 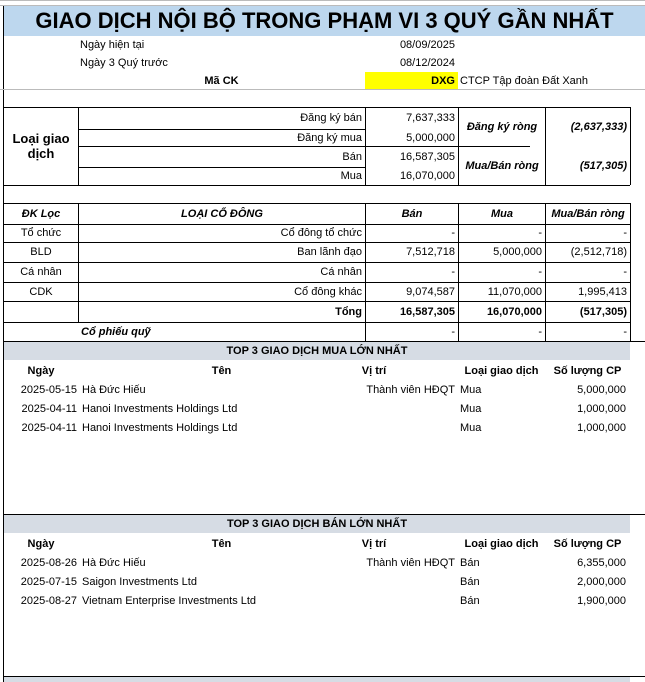 What do you see at coordinates (328, 291) in the screenshot?
I see `shareholder-cell: Cổ đông khác` at bounding box center [328, 291].